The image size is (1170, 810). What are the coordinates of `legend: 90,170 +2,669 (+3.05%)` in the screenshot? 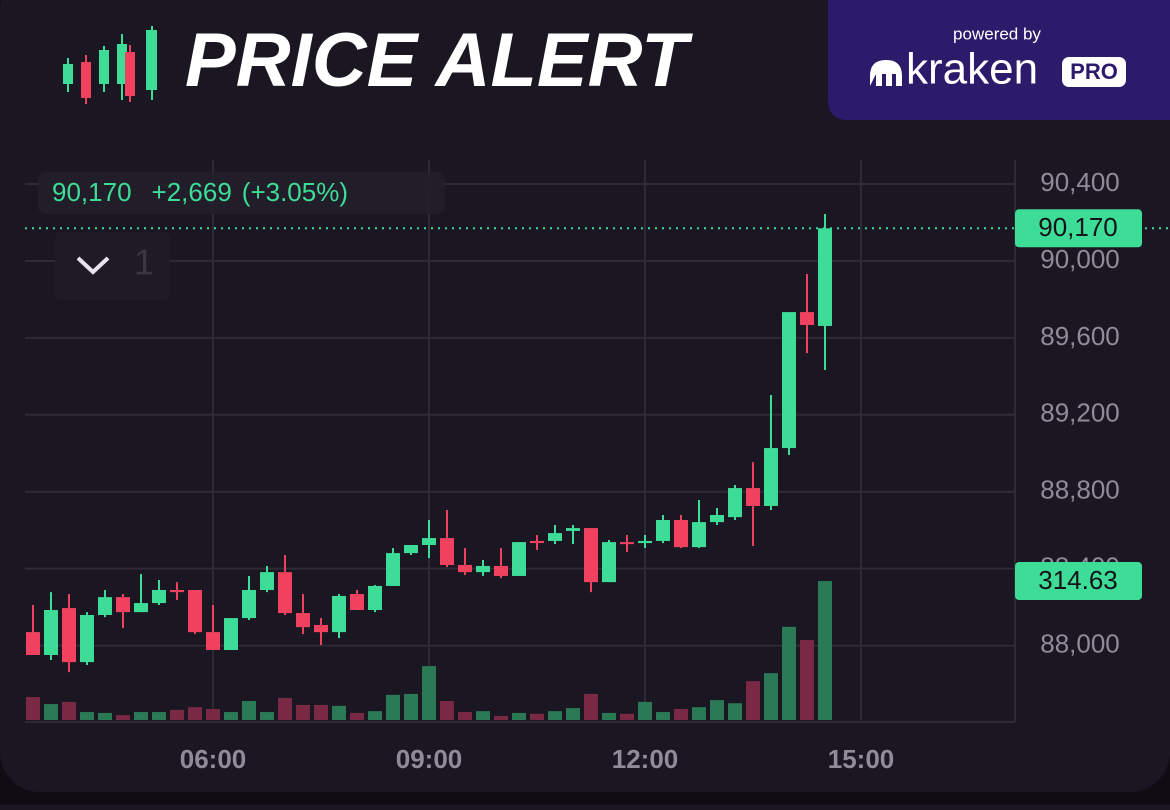 It's located at (200, 192).